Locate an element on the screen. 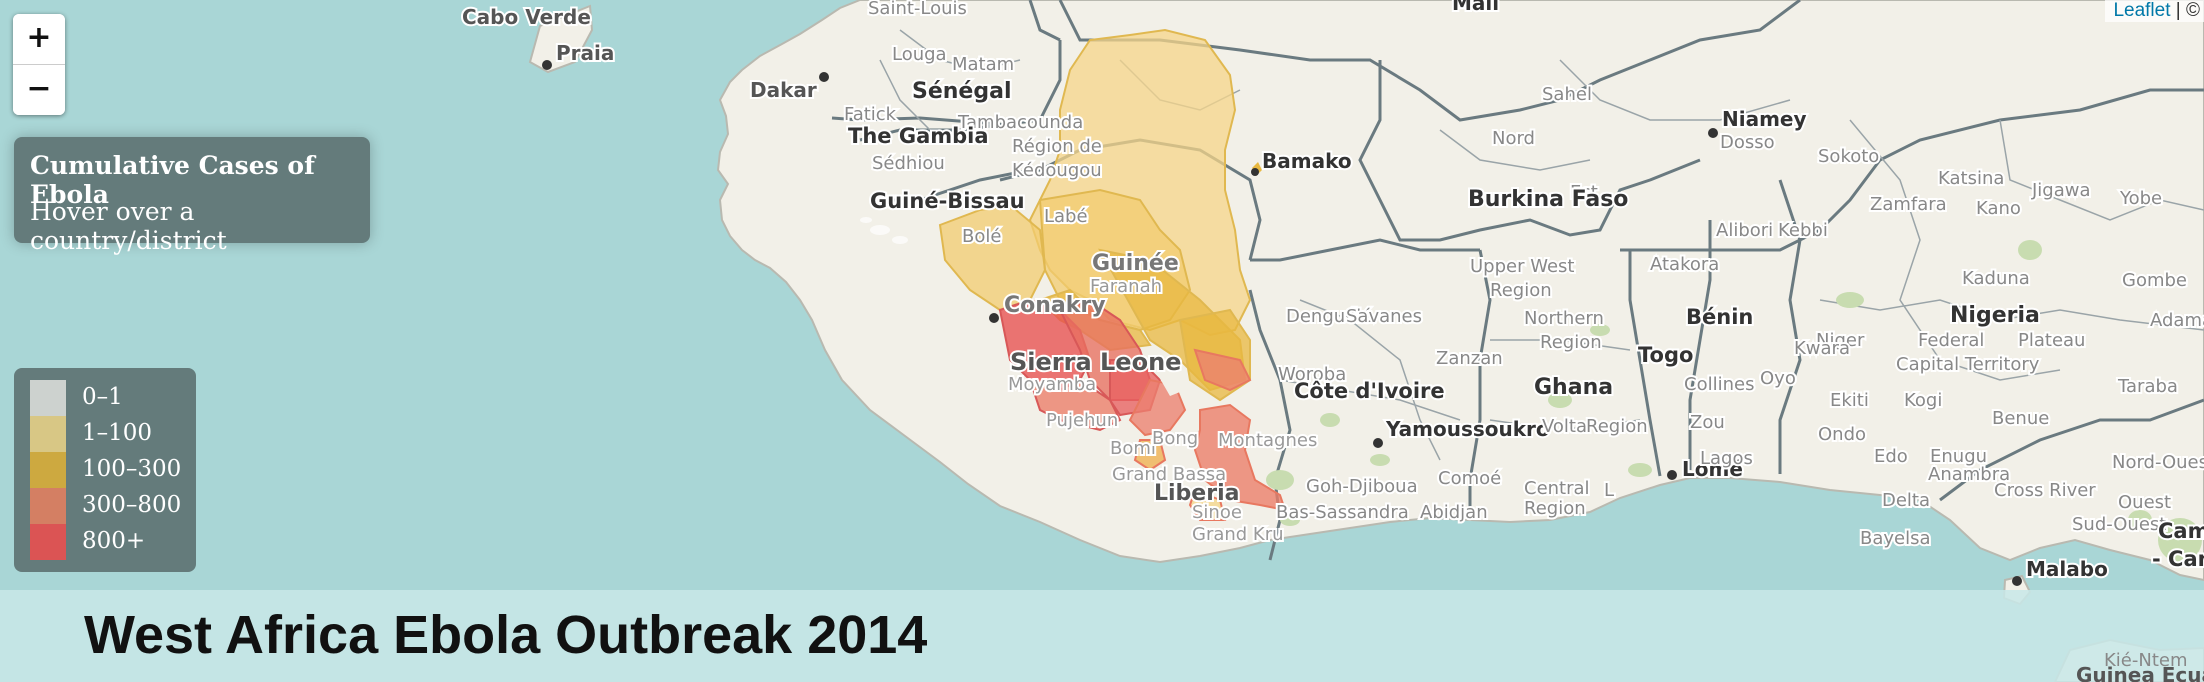 The height and width of the screenshot is (682, 2204). label-zamfara: Zamfara is located at coordinates (1908, 204).